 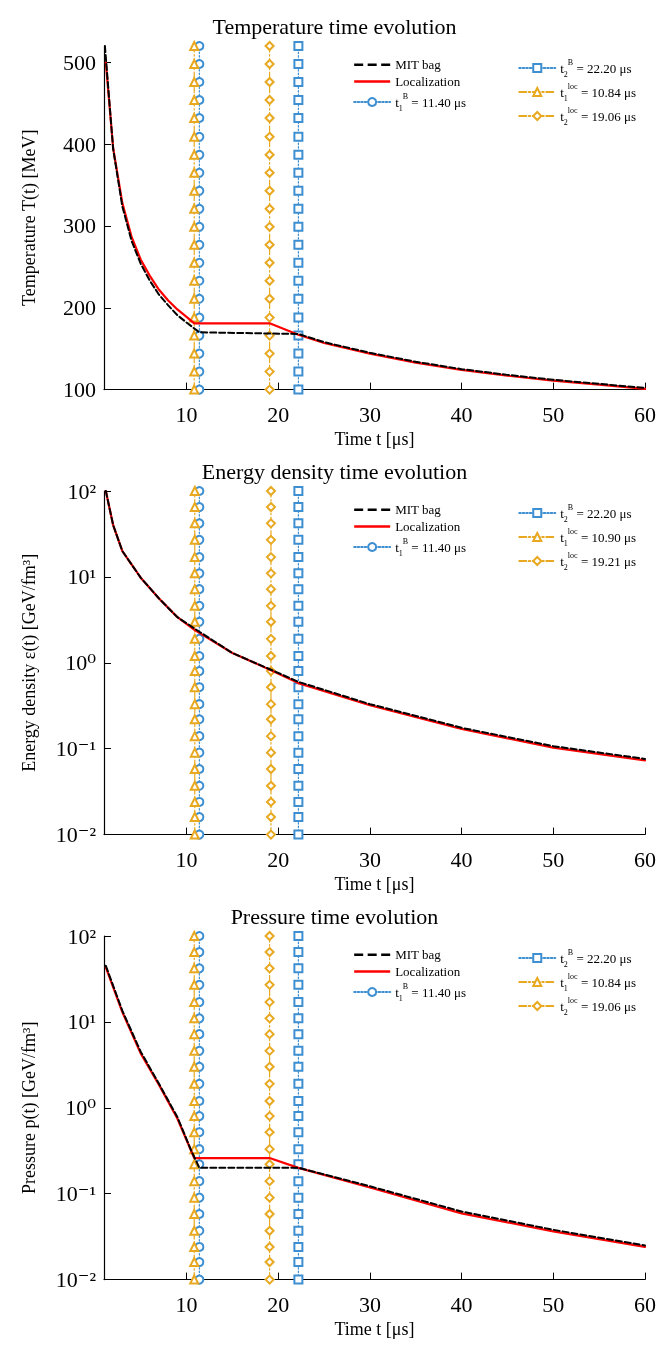 I want to click on x-tick-label: 50, so click(x=553, y=859).